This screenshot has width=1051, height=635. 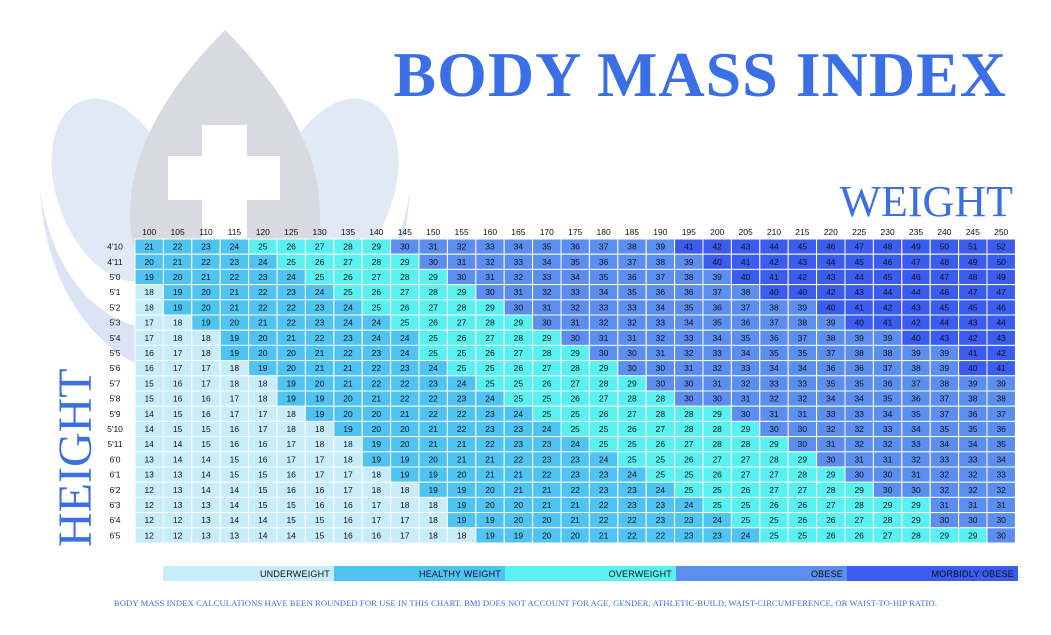 What do you see at coordinates (717, 262) in the screenshot?
I see `bmi-value: 40` at bounding box center [717, 262].